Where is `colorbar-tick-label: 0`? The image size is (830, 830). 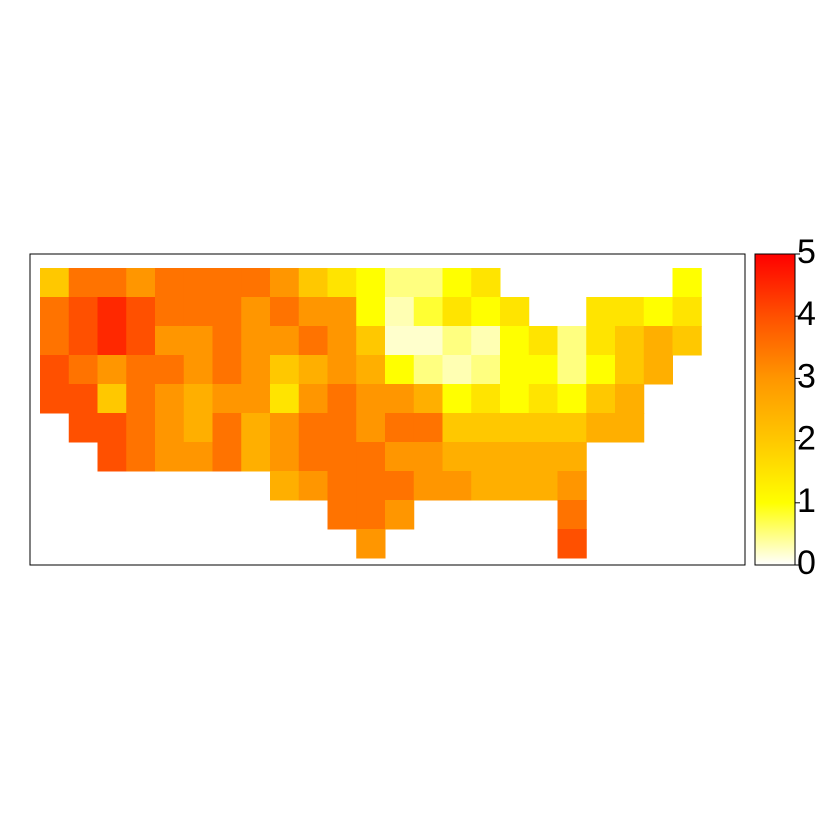 colorbar-tick-label: 0 is located at coordinates (806, 563).